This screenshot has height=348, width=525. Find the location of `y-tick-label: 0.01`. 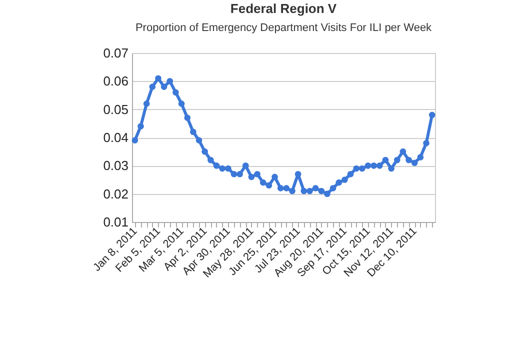

y-tick-label: 0.01 is located at coordinates (115, 222).